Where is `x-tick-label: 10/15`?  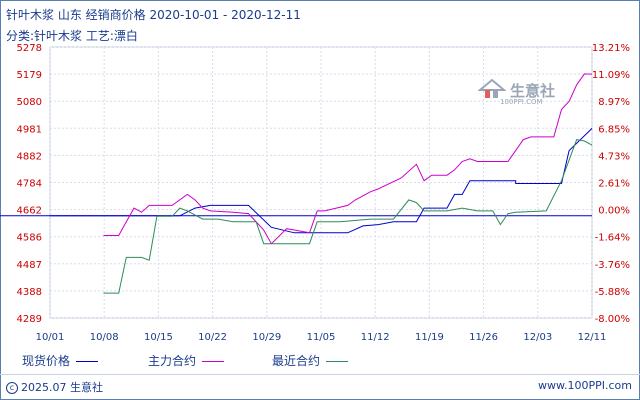
x-tick-label: 10/15 is located at coordinates (158, 337).